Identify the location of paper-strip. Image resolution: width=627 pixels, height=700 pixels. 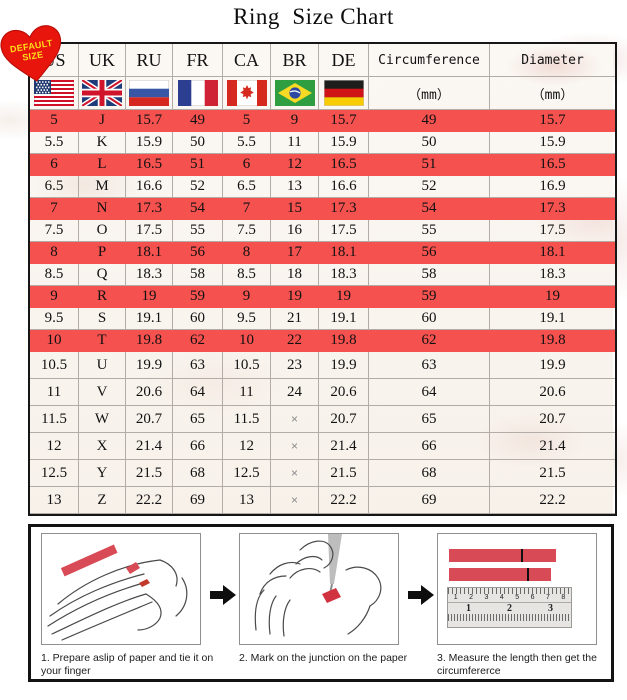
(500, 574).